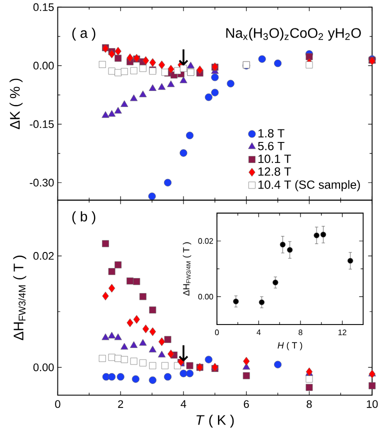 The width and height of the screenshot is (381, 436). What do you see at coordinates (271, 146) in the screenshot?
I see `legend-label: 5.6 T` at bounding box center [271, 146].